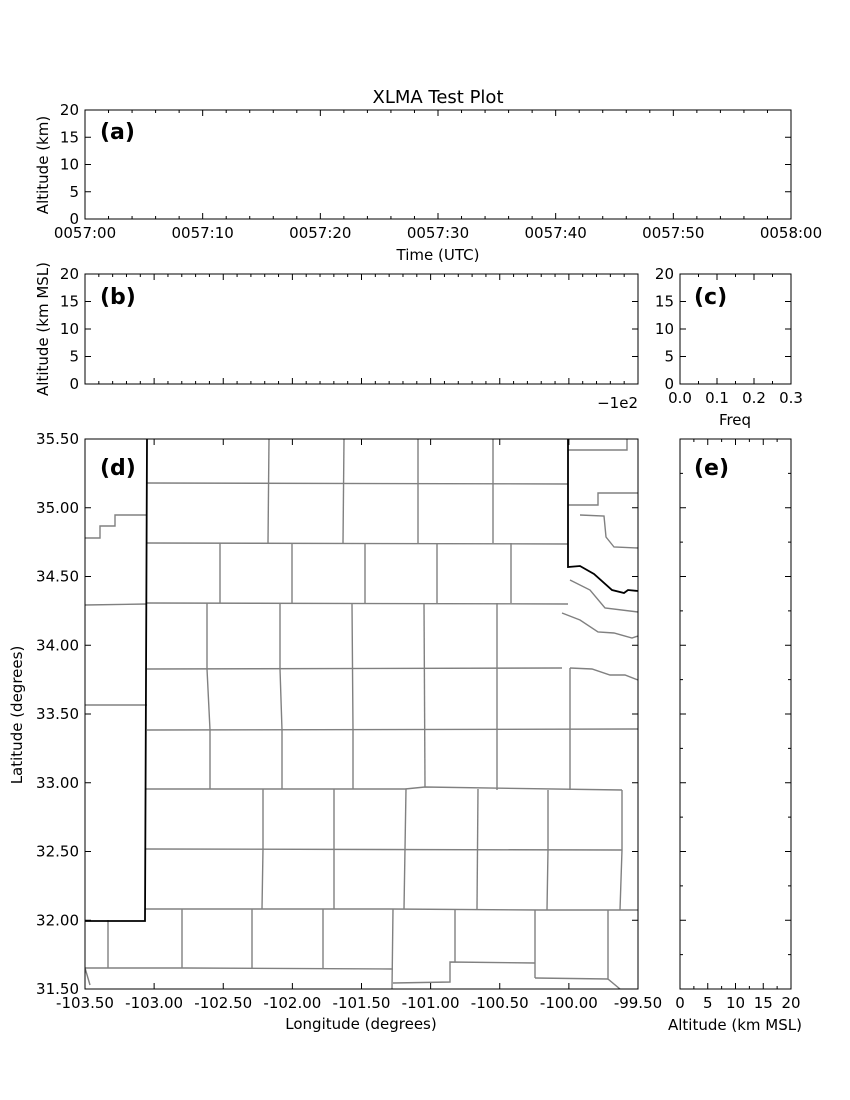 The width and height of the screenshot is (850, 1100). What do you see at coordinates (664, 302) in the screenshot?
I see `panel-c-ytick-label: 15` at bounding box center [664, 302].